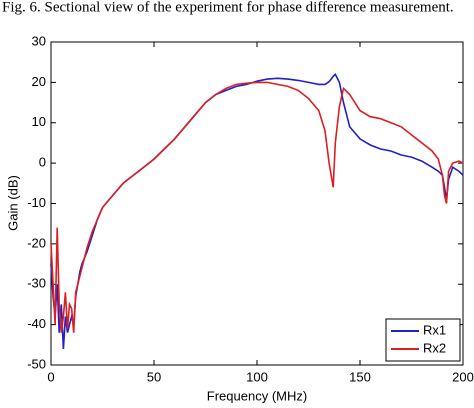  I want to click on y-axis-label: Gain (dB), so click(12, 203).